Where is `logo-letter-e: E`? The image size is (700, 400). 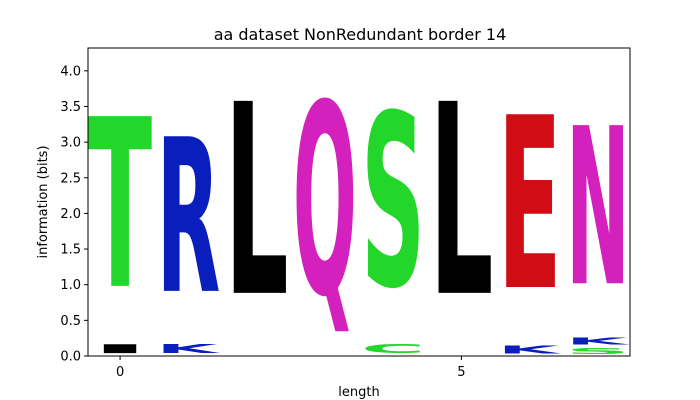
logo-letter-e: E is located at coordinates (530, 205).